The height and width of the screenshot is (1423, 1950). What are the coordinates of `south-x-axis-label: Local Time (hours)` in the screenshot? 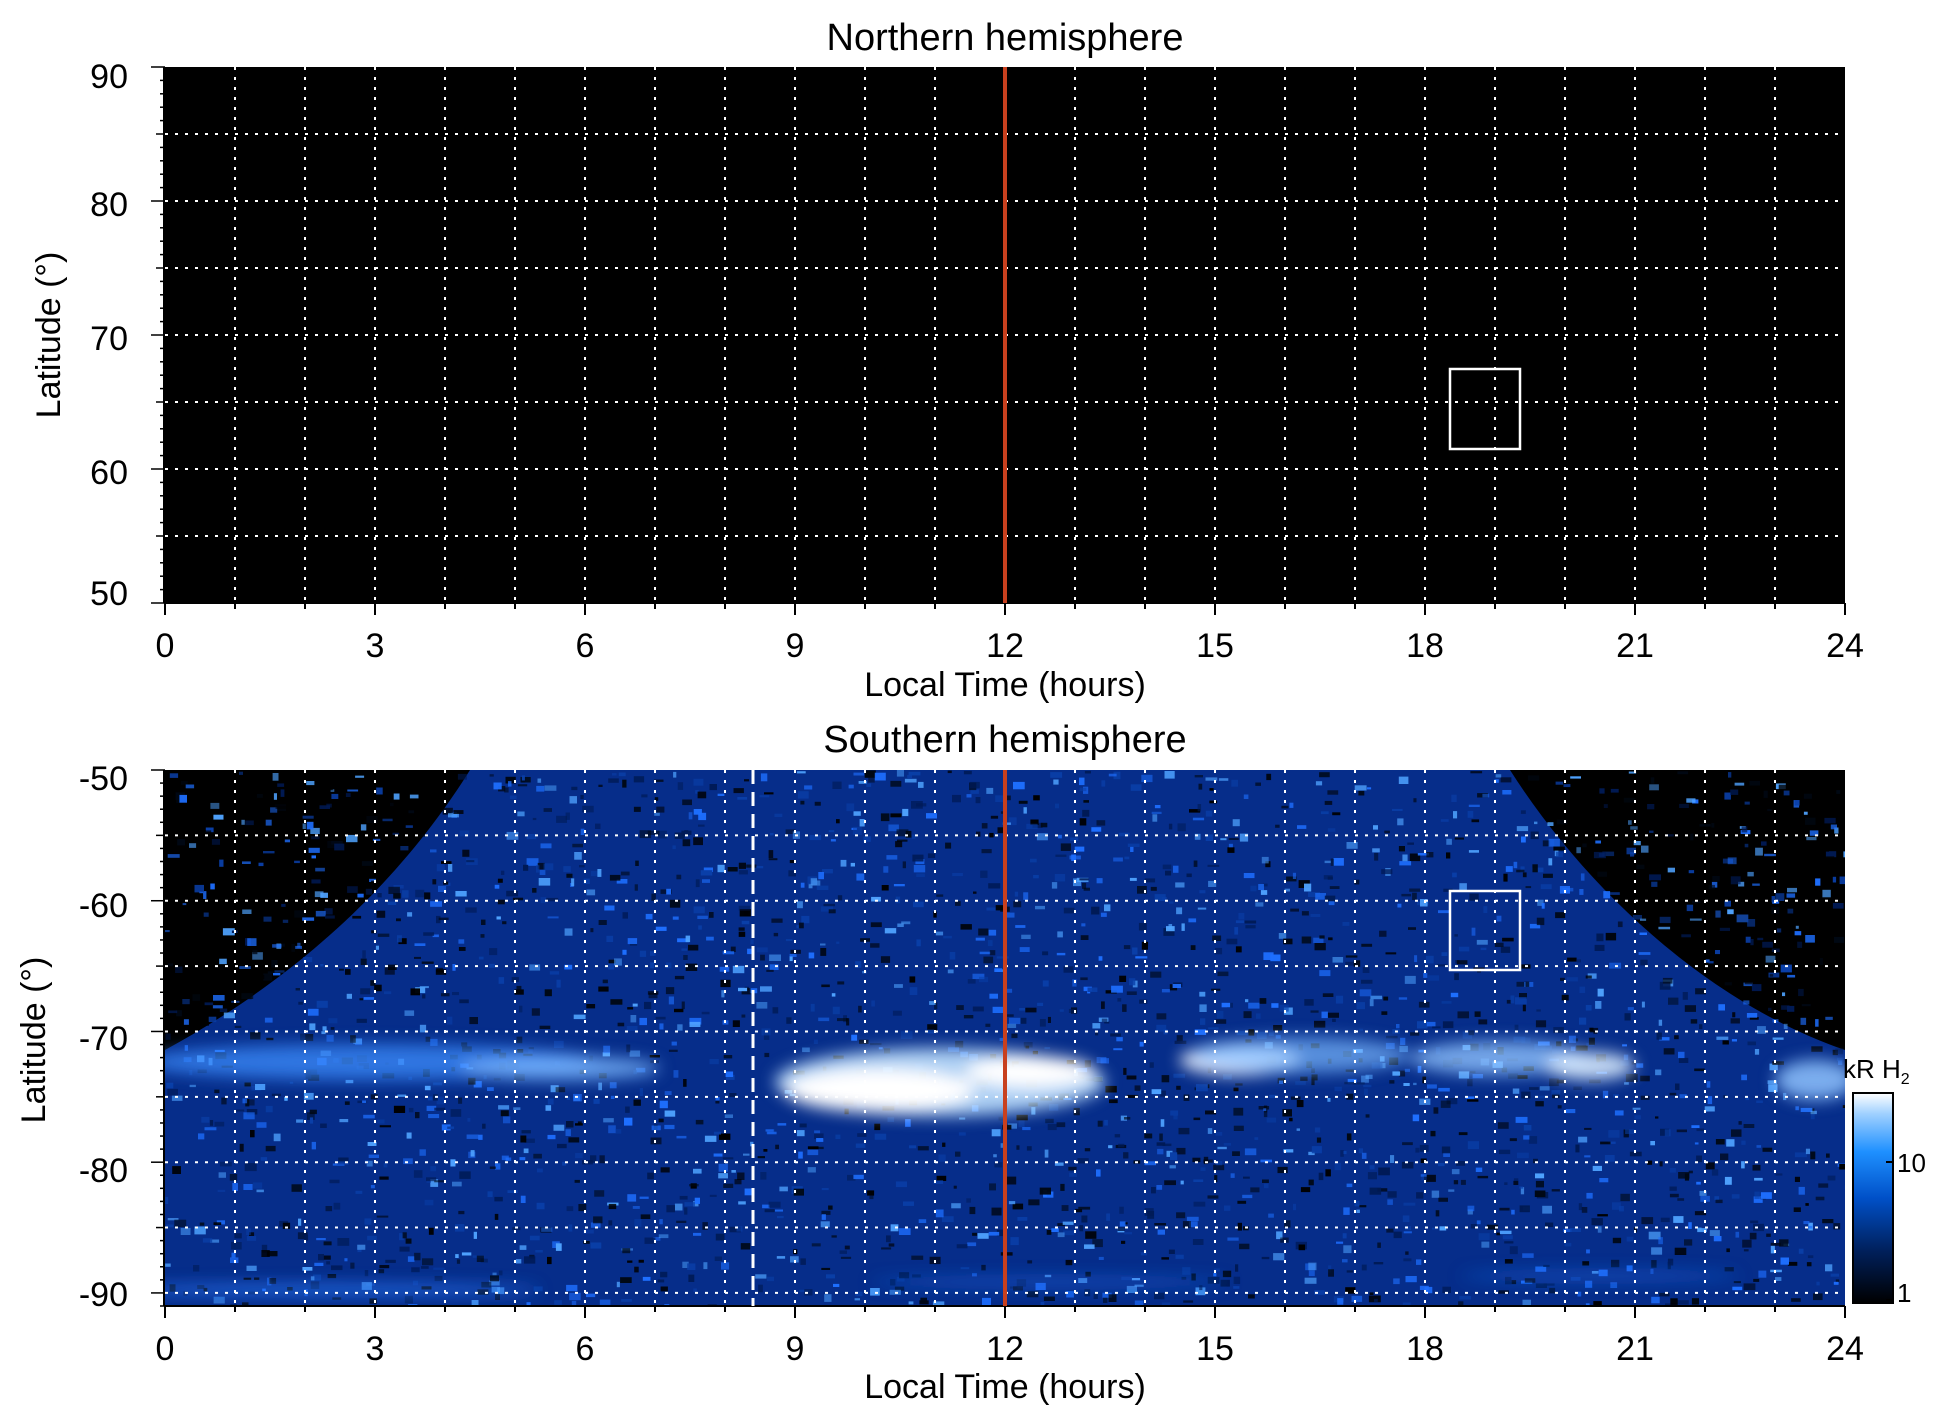 It's located at (1005, 1387).